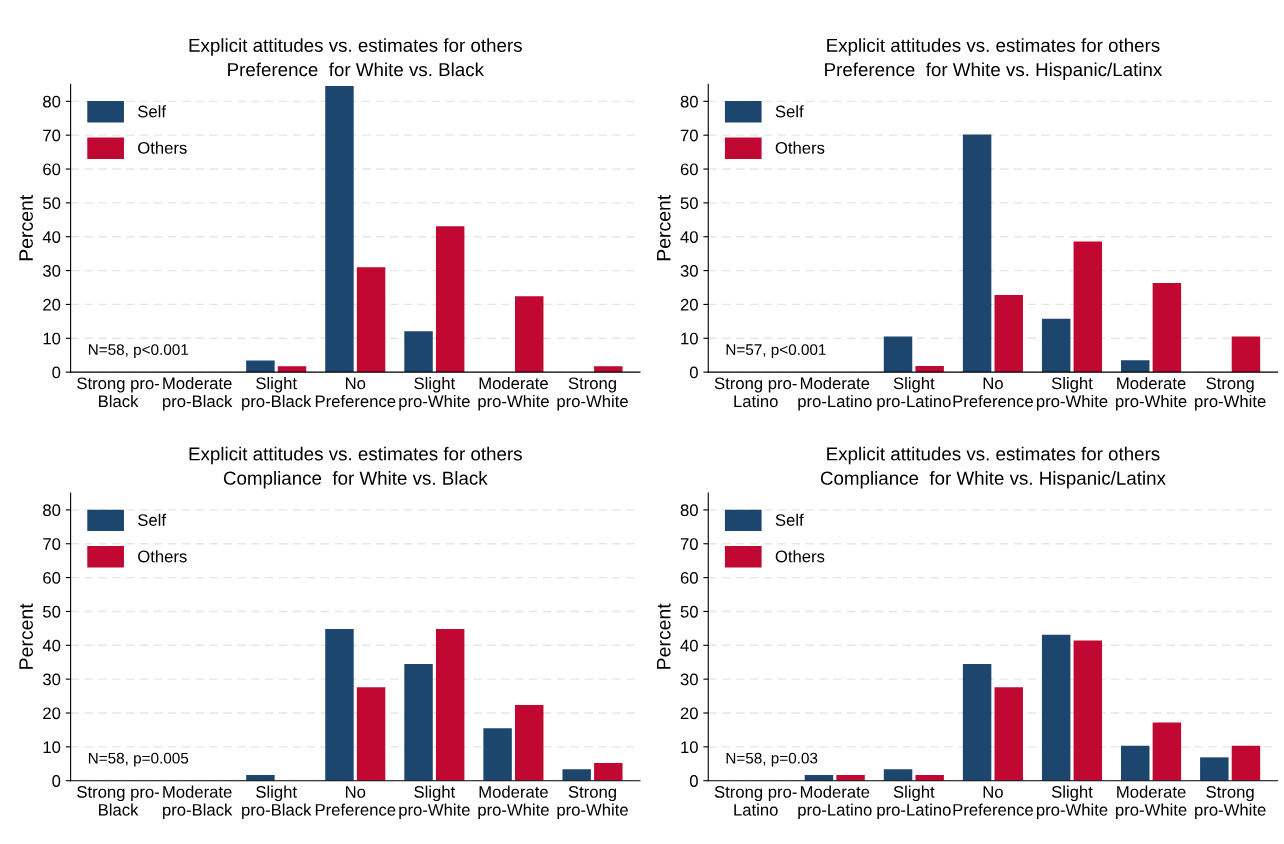  Describe the element at coordinates (994, 71) in the screenshot. I see `chart-subtitle: Preference for White vs. Hispanic/Latinx` at that location.